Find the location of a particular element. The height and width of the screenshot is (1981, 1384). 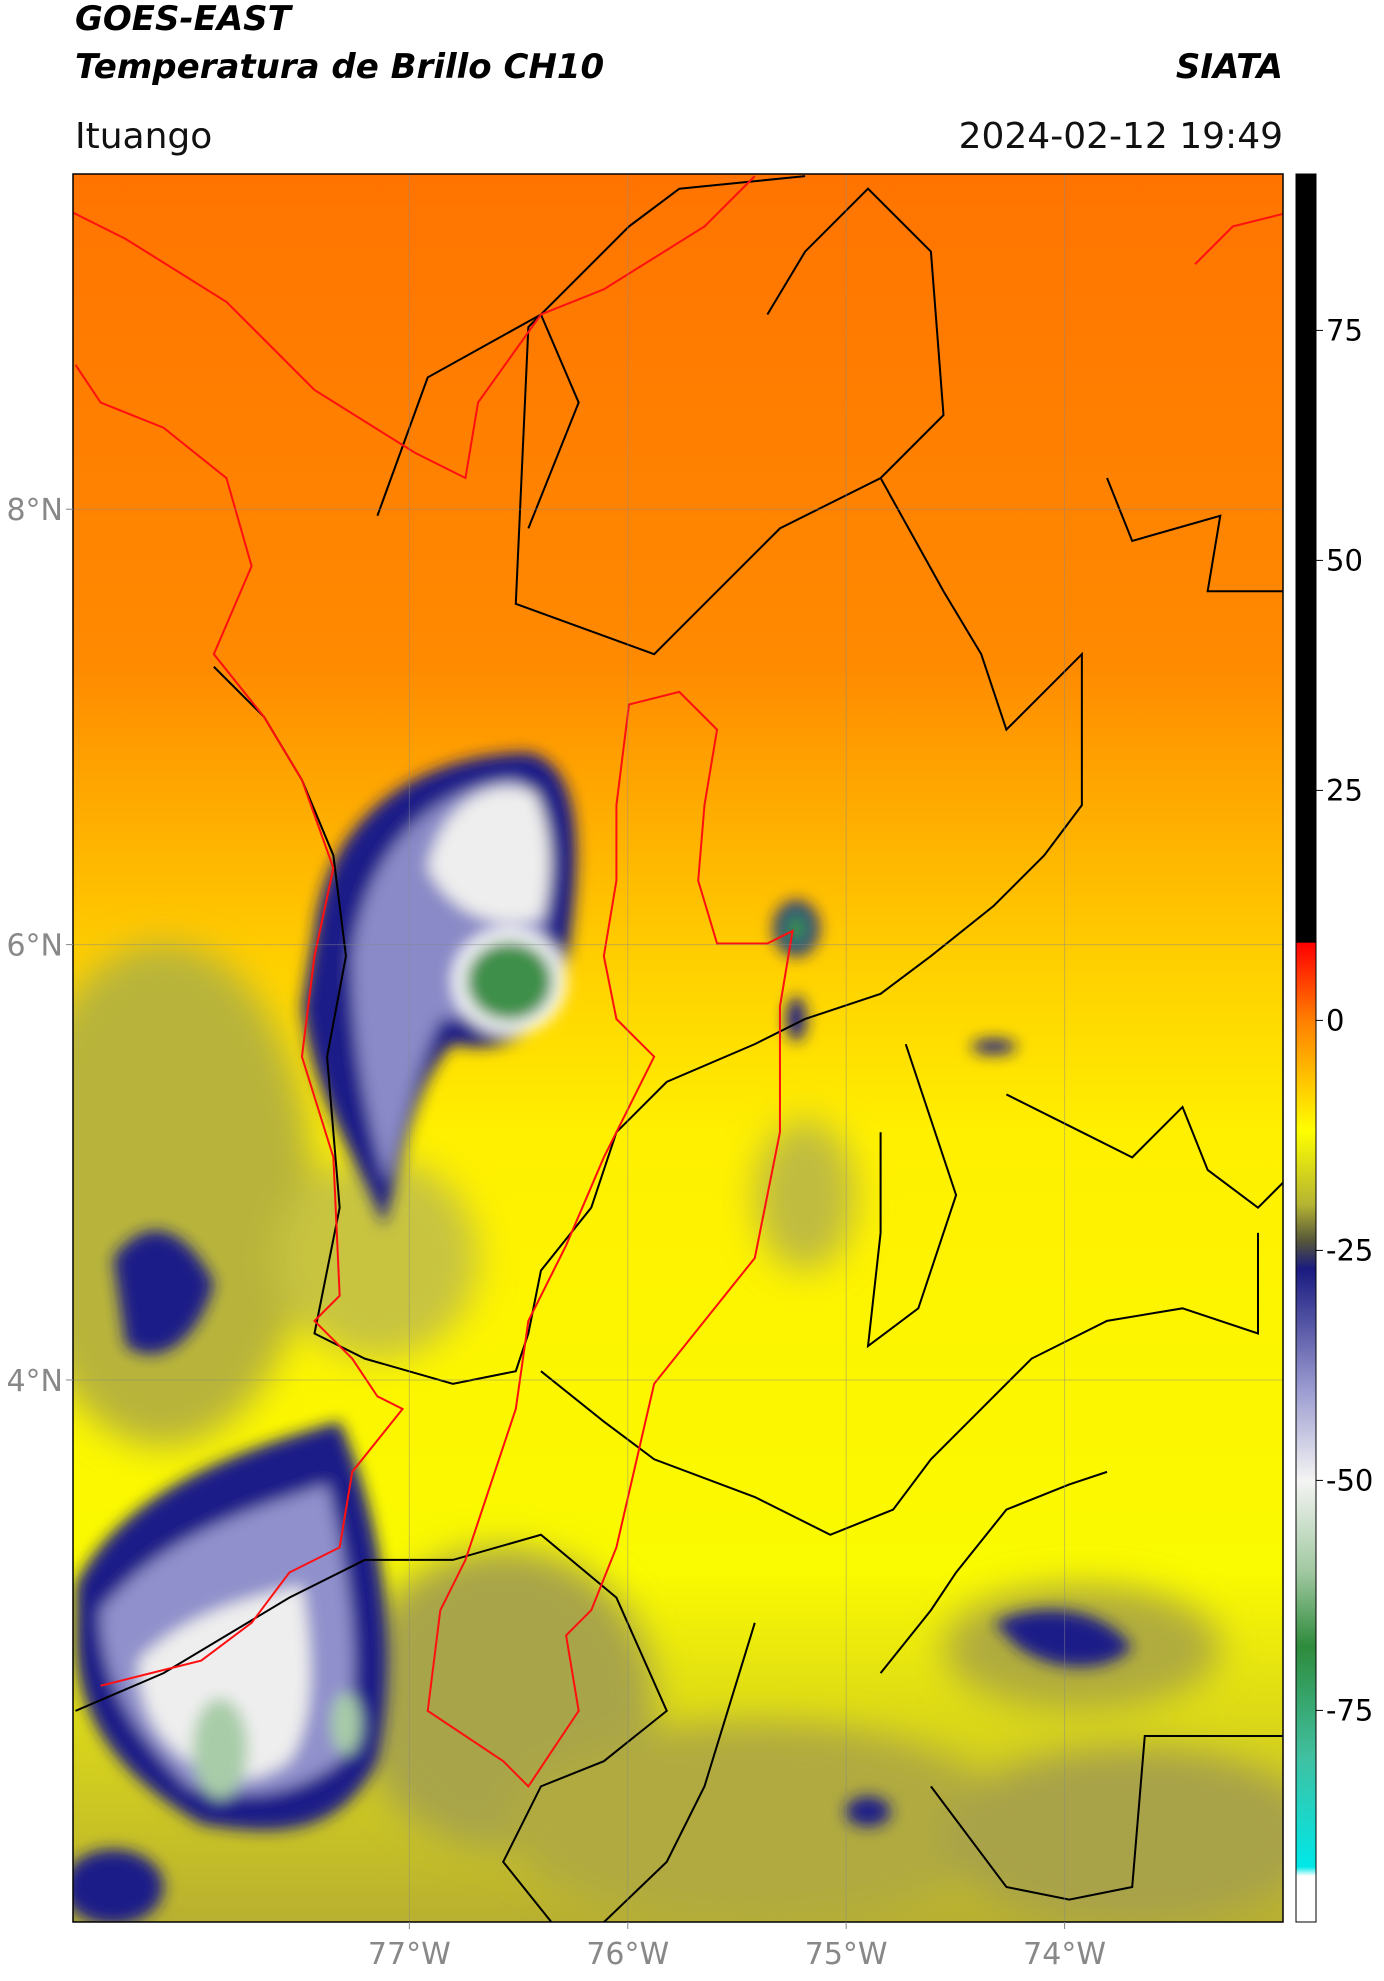

y-tick-label: 6°N is located at coordinates (34, 946).